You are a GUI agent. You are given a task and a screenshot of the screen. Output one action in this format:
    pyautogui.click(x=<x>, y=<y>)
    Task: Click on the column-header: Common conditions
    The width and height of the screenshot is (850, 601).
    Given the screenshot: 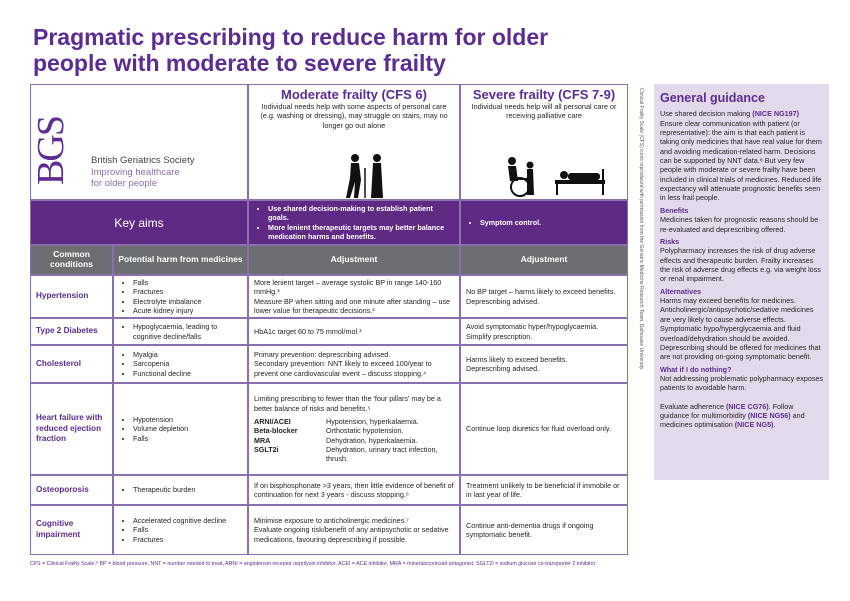 What is the action you would take?
    pyautogui.click(x=71, y=260)
    